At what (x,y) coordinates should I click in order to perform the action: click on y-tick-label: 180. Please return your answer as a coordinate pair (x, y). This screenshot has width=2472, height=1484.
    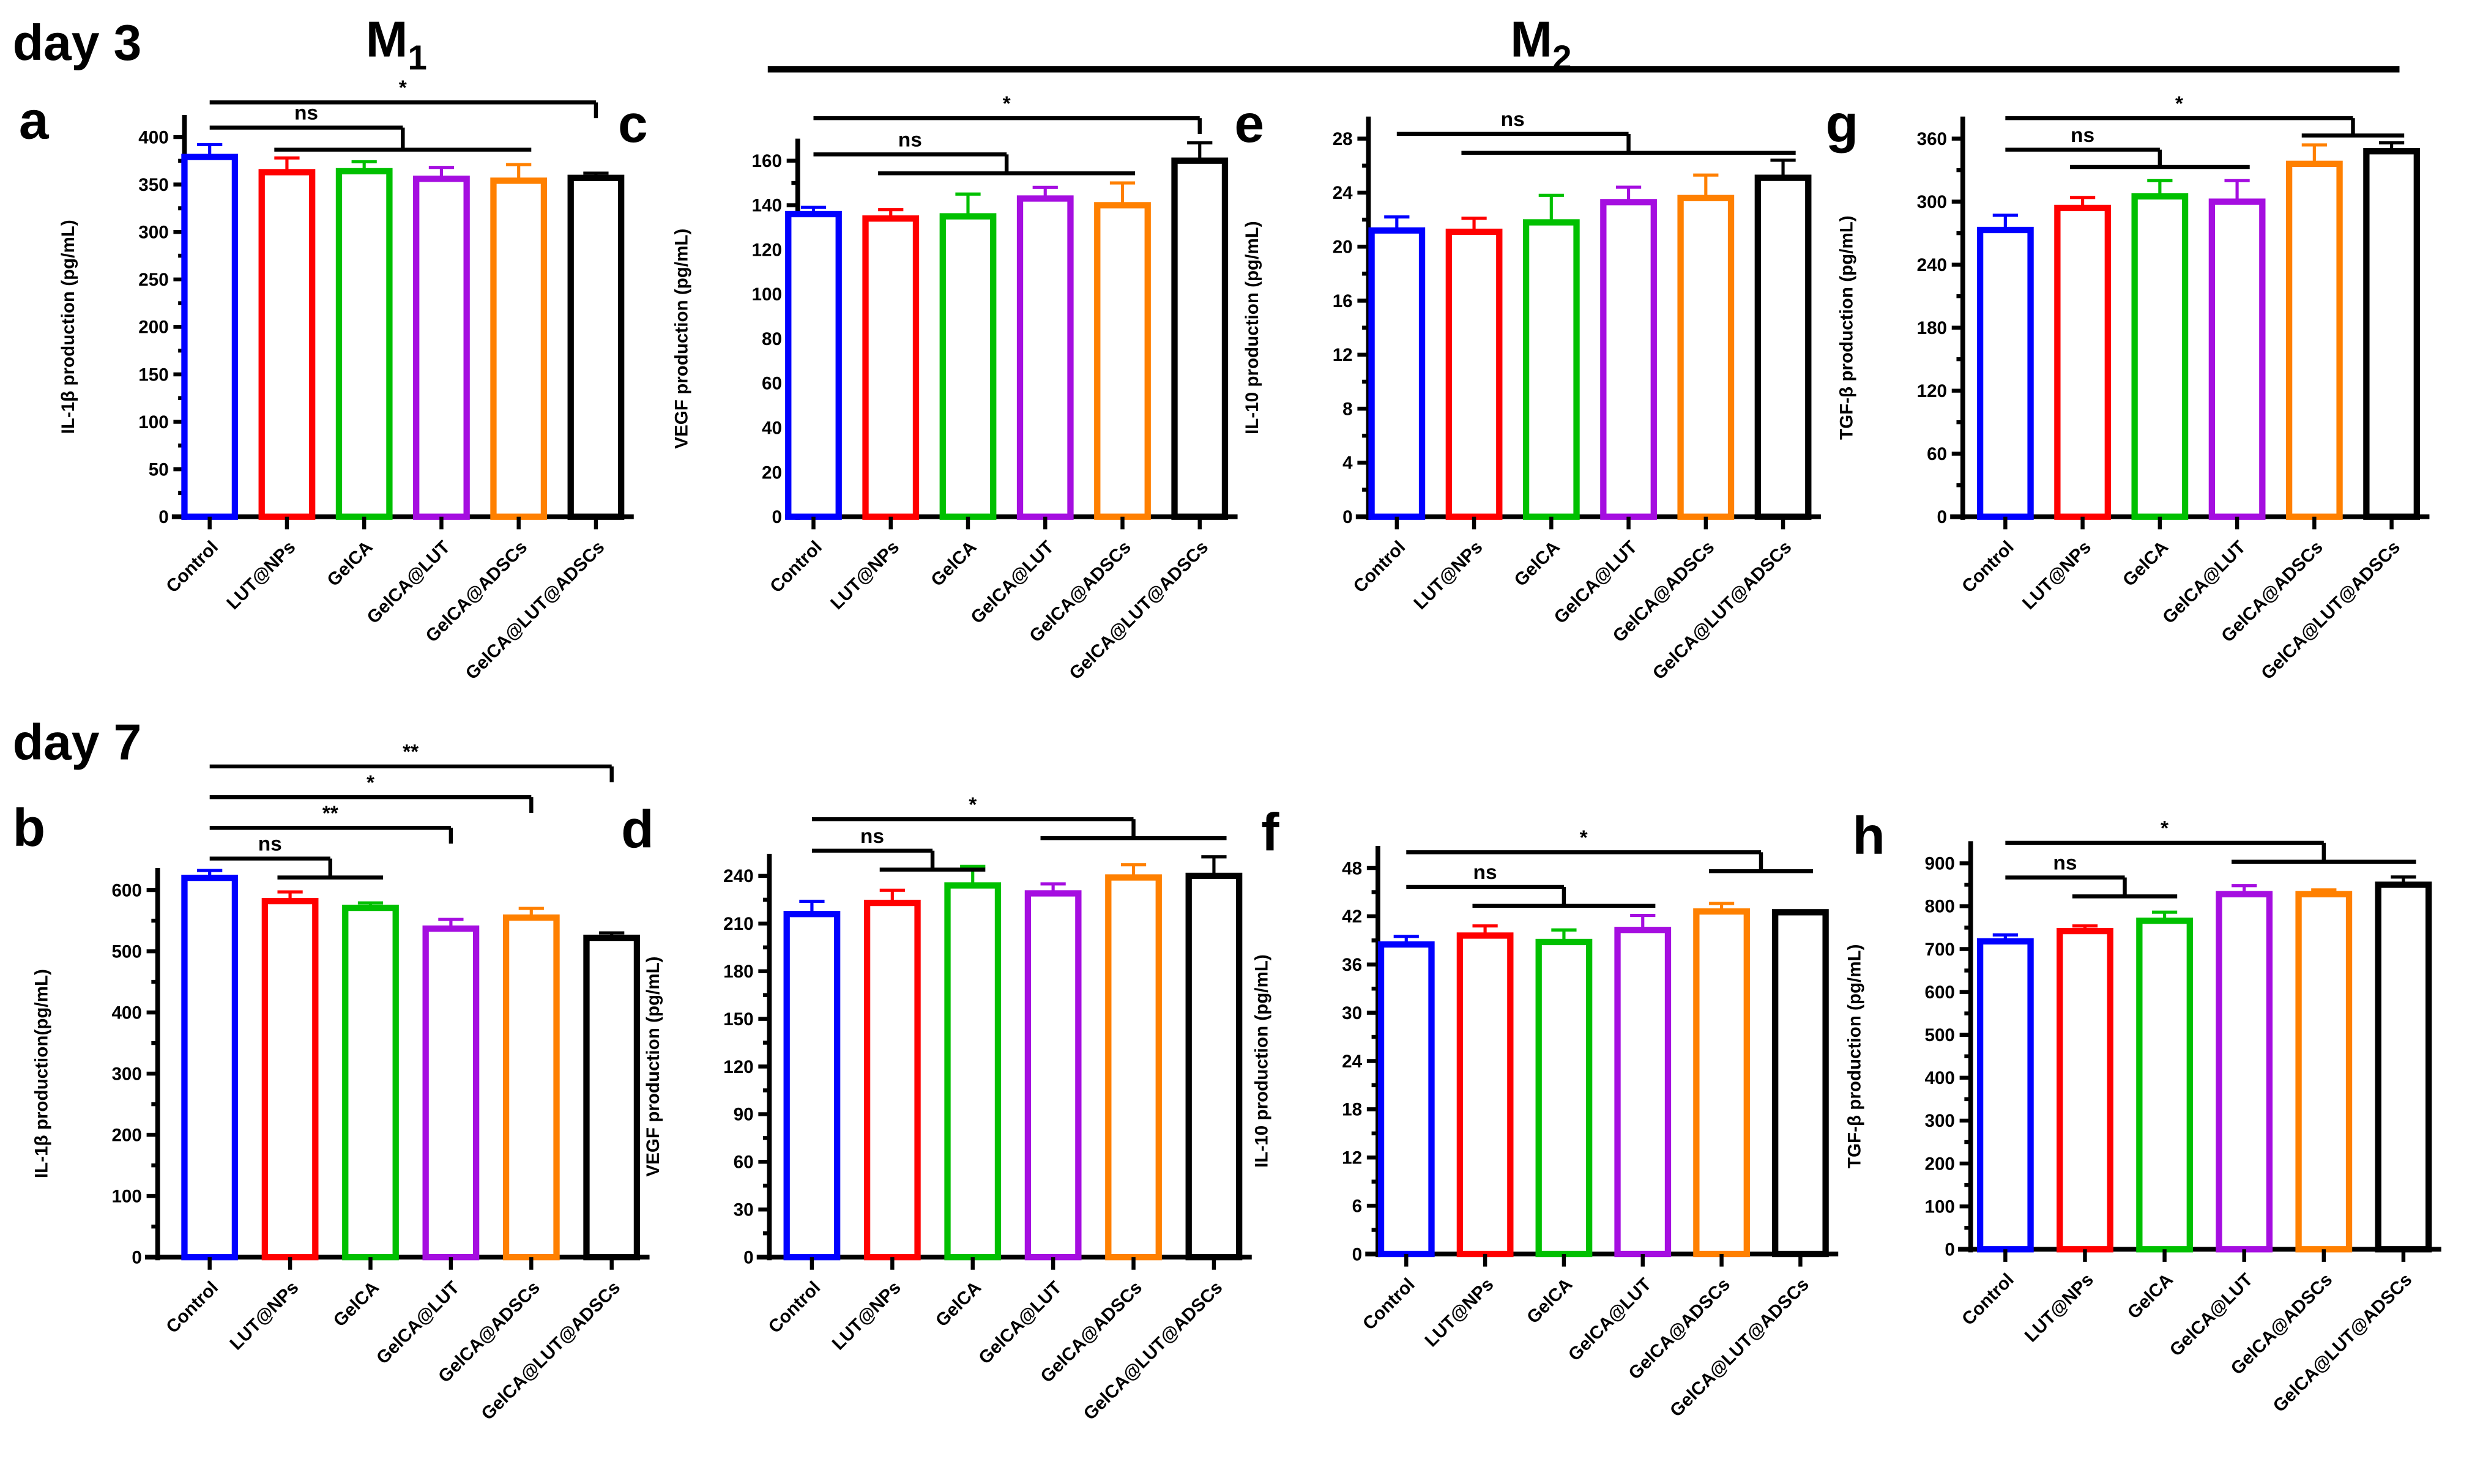
    Looking at the image, I should click on (1932, 328).